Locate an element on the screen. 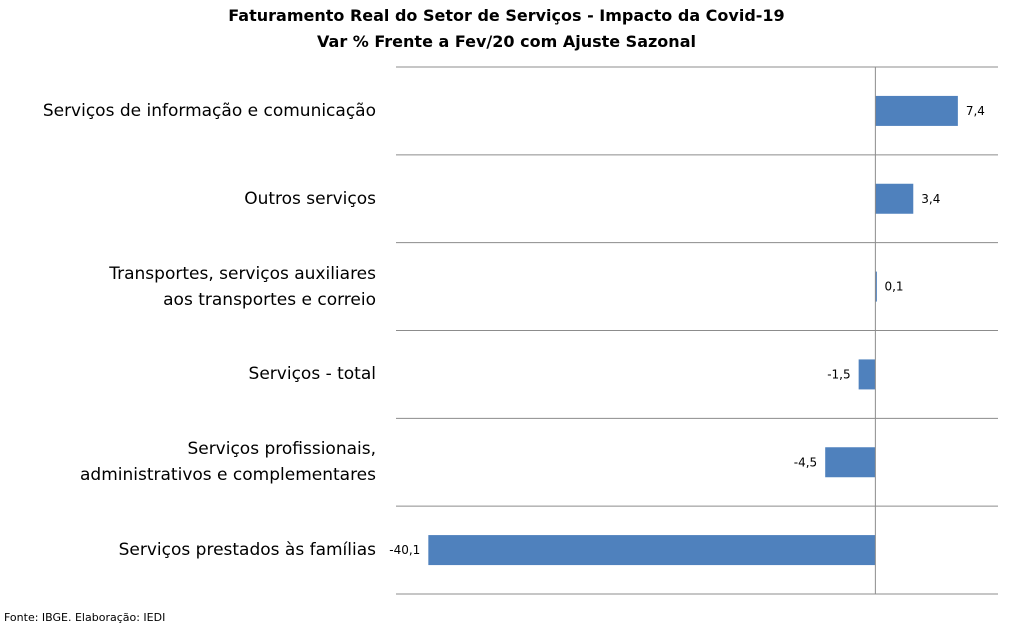 The width and height of the screenshot is (1013, 631). data-label: -40,1 is located at coordinates (404, 550).